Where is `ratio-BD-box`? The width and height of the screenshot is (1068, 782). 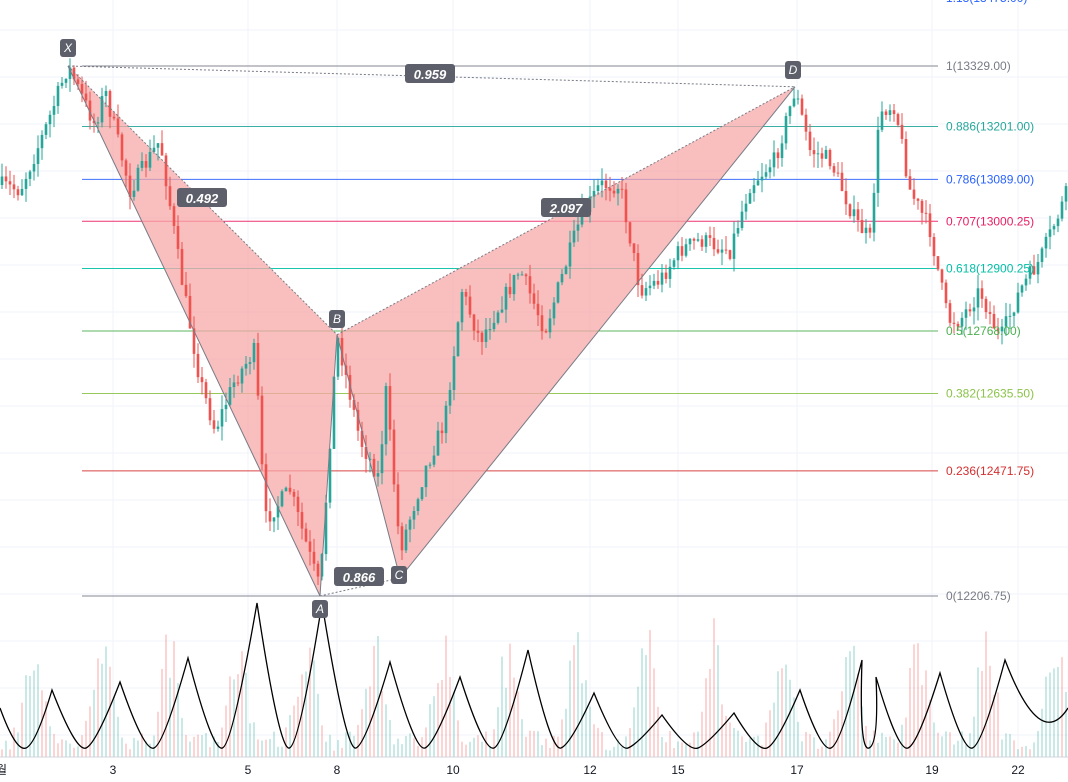
ratio-BD-box is located at coordinates (566, 207).